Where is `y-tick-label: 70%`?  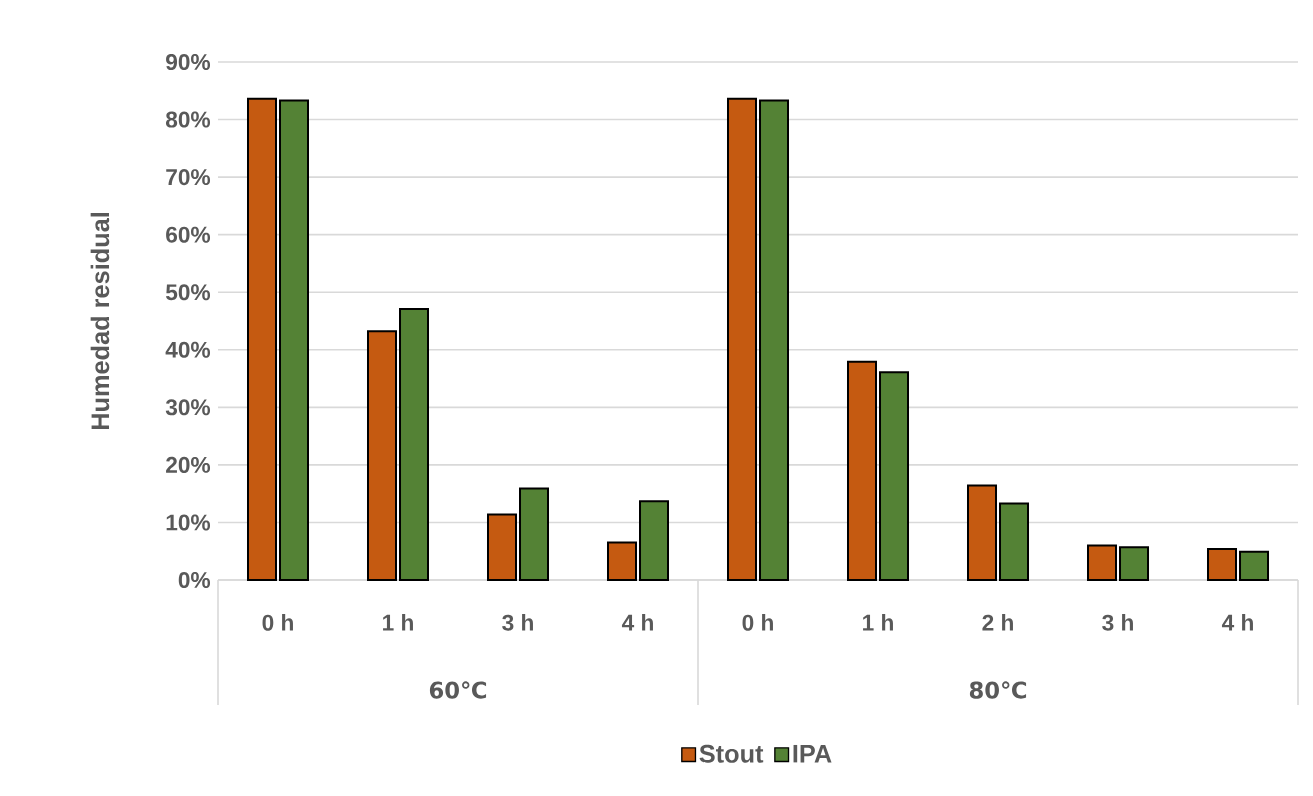 y-tick-label: 70% is located at coordinates (188, 177).